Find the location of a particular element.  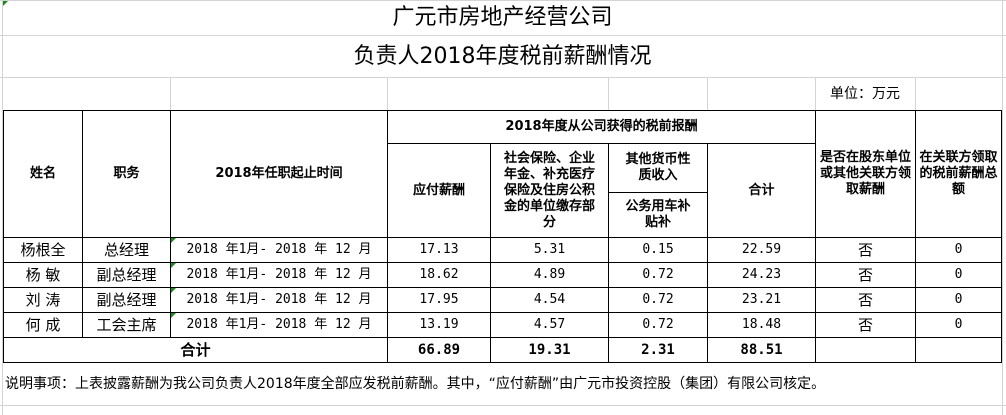

header-other-income: 其他货币性质收入 is located at coordinates (658, 168).